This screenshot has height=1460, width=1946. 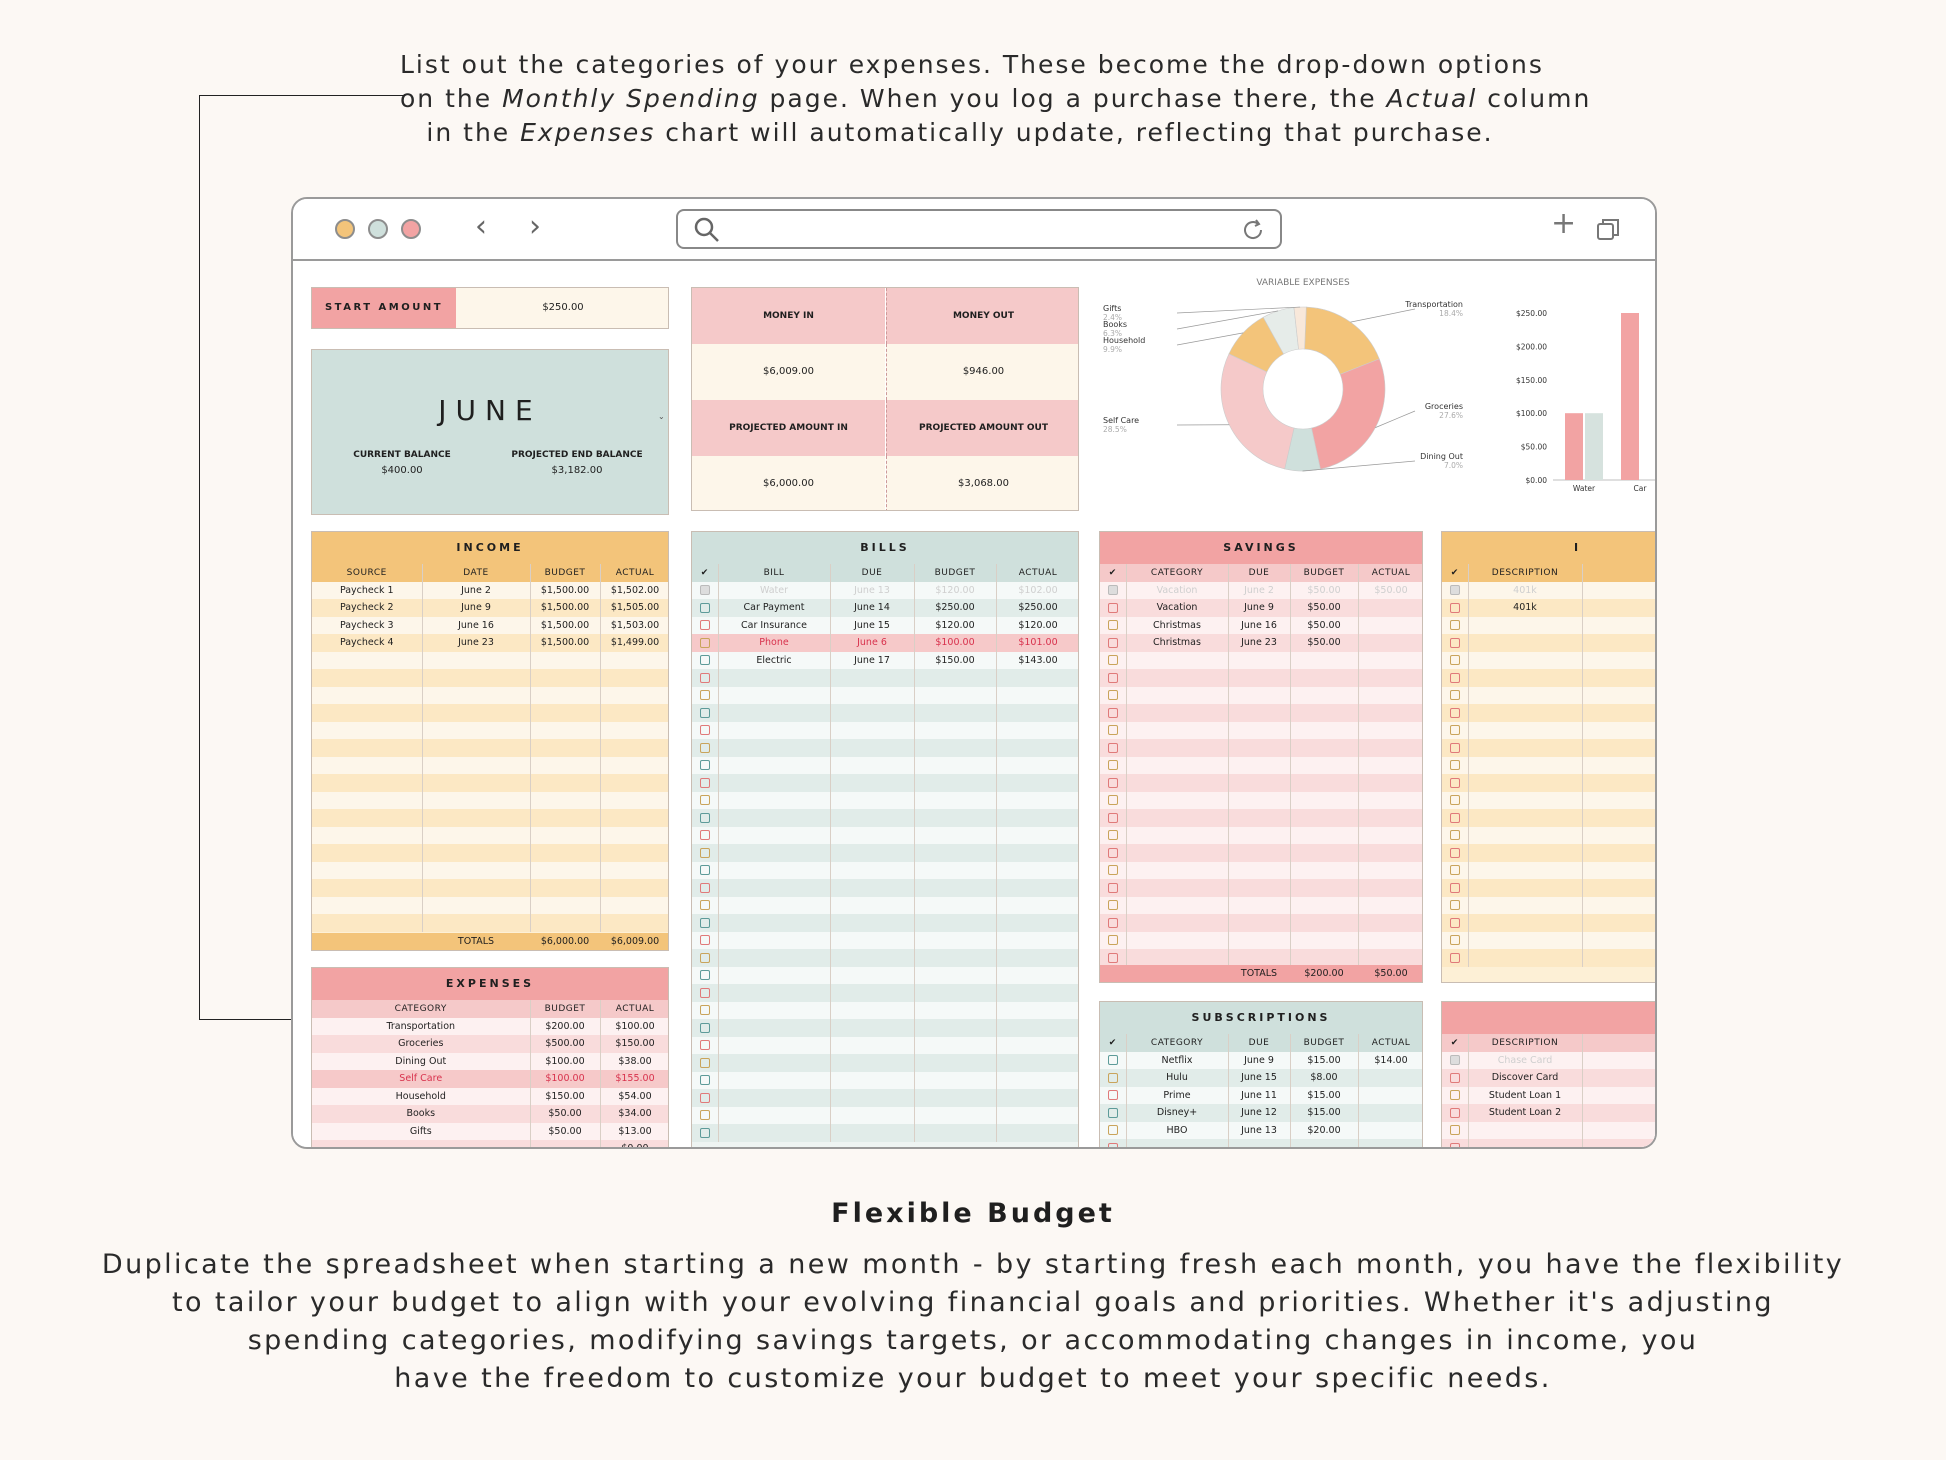 What do you see at coordinates (476, 643) in the screenshot?
I see `income-date: June 23` at bounding box center [476, 643].